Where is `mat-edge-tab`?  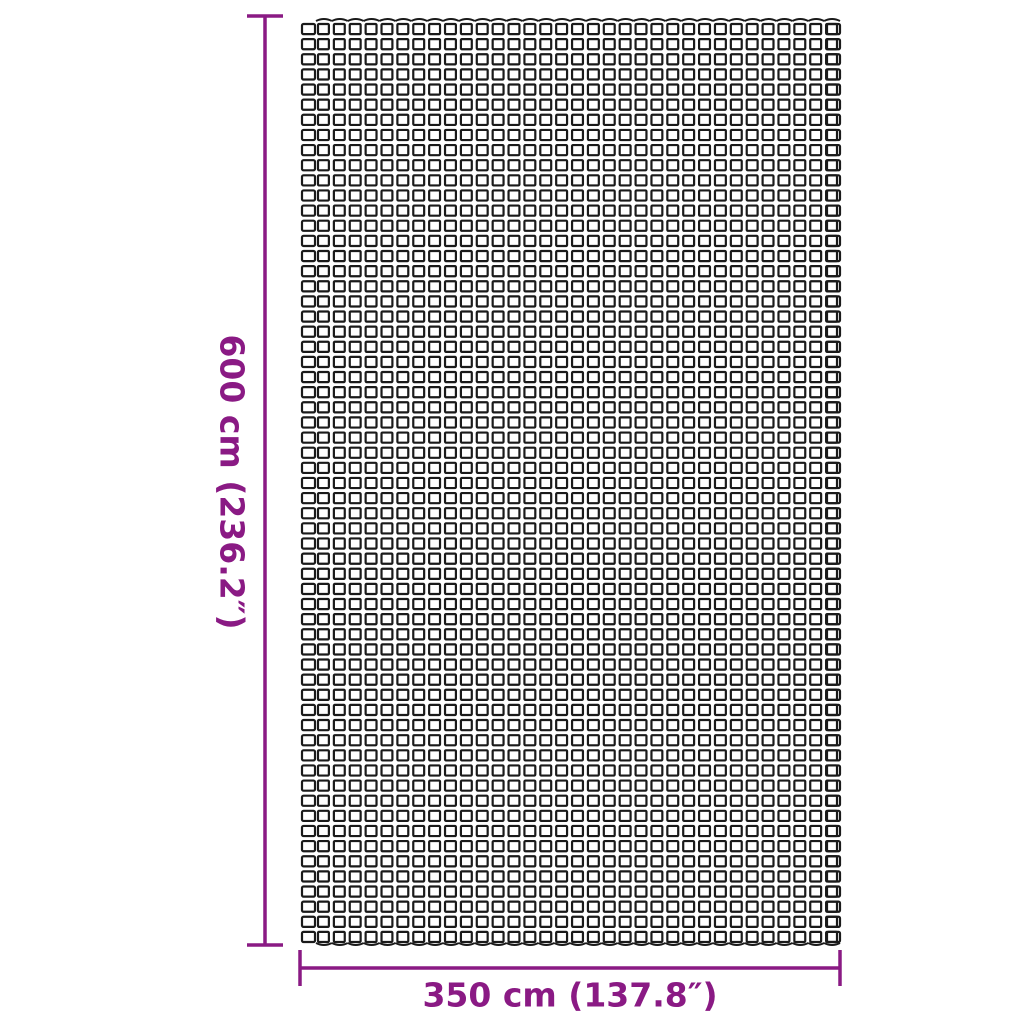
mat-edge-tab is located at coordinates (308, 437).